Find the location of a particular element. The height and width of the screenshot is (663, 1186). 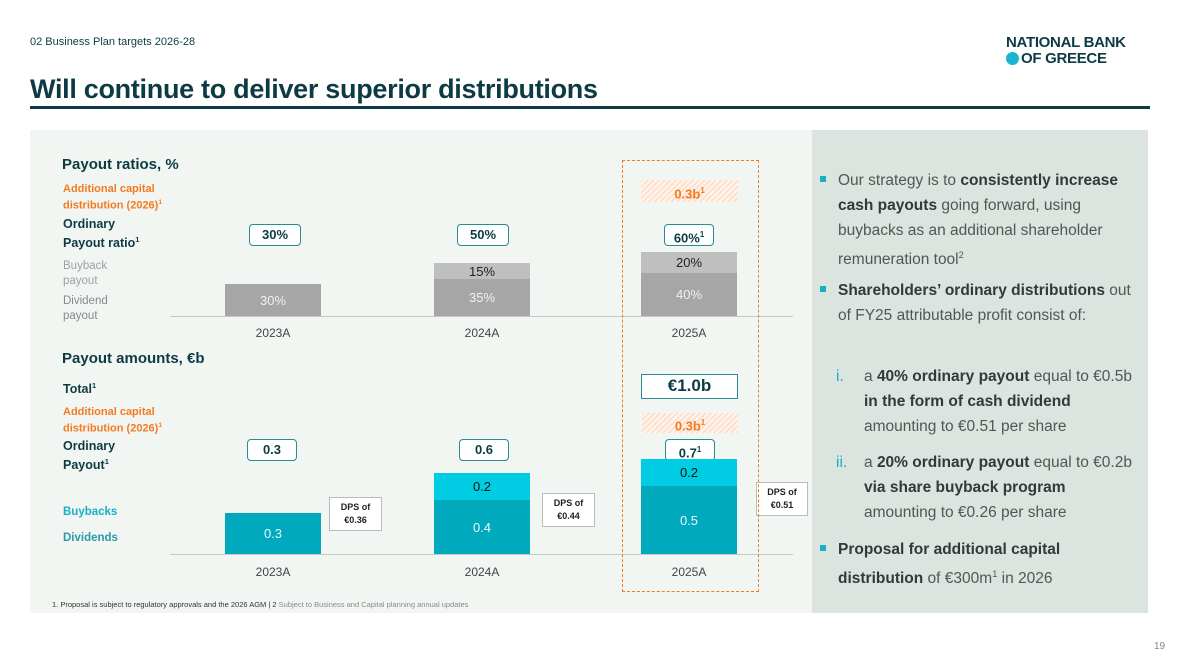

amounts-year-2024: 2024A is located at coordinates (482, 572).